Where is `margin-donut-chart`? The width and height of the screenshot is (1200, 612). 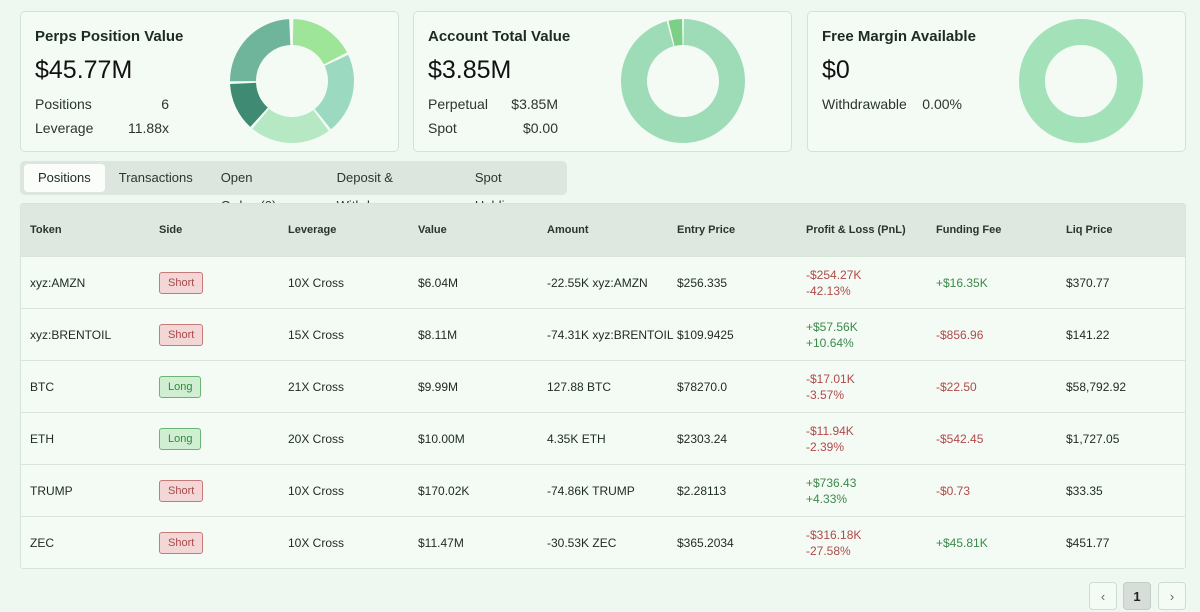 margin-donut-chart is located at coordinates (1081, 81).